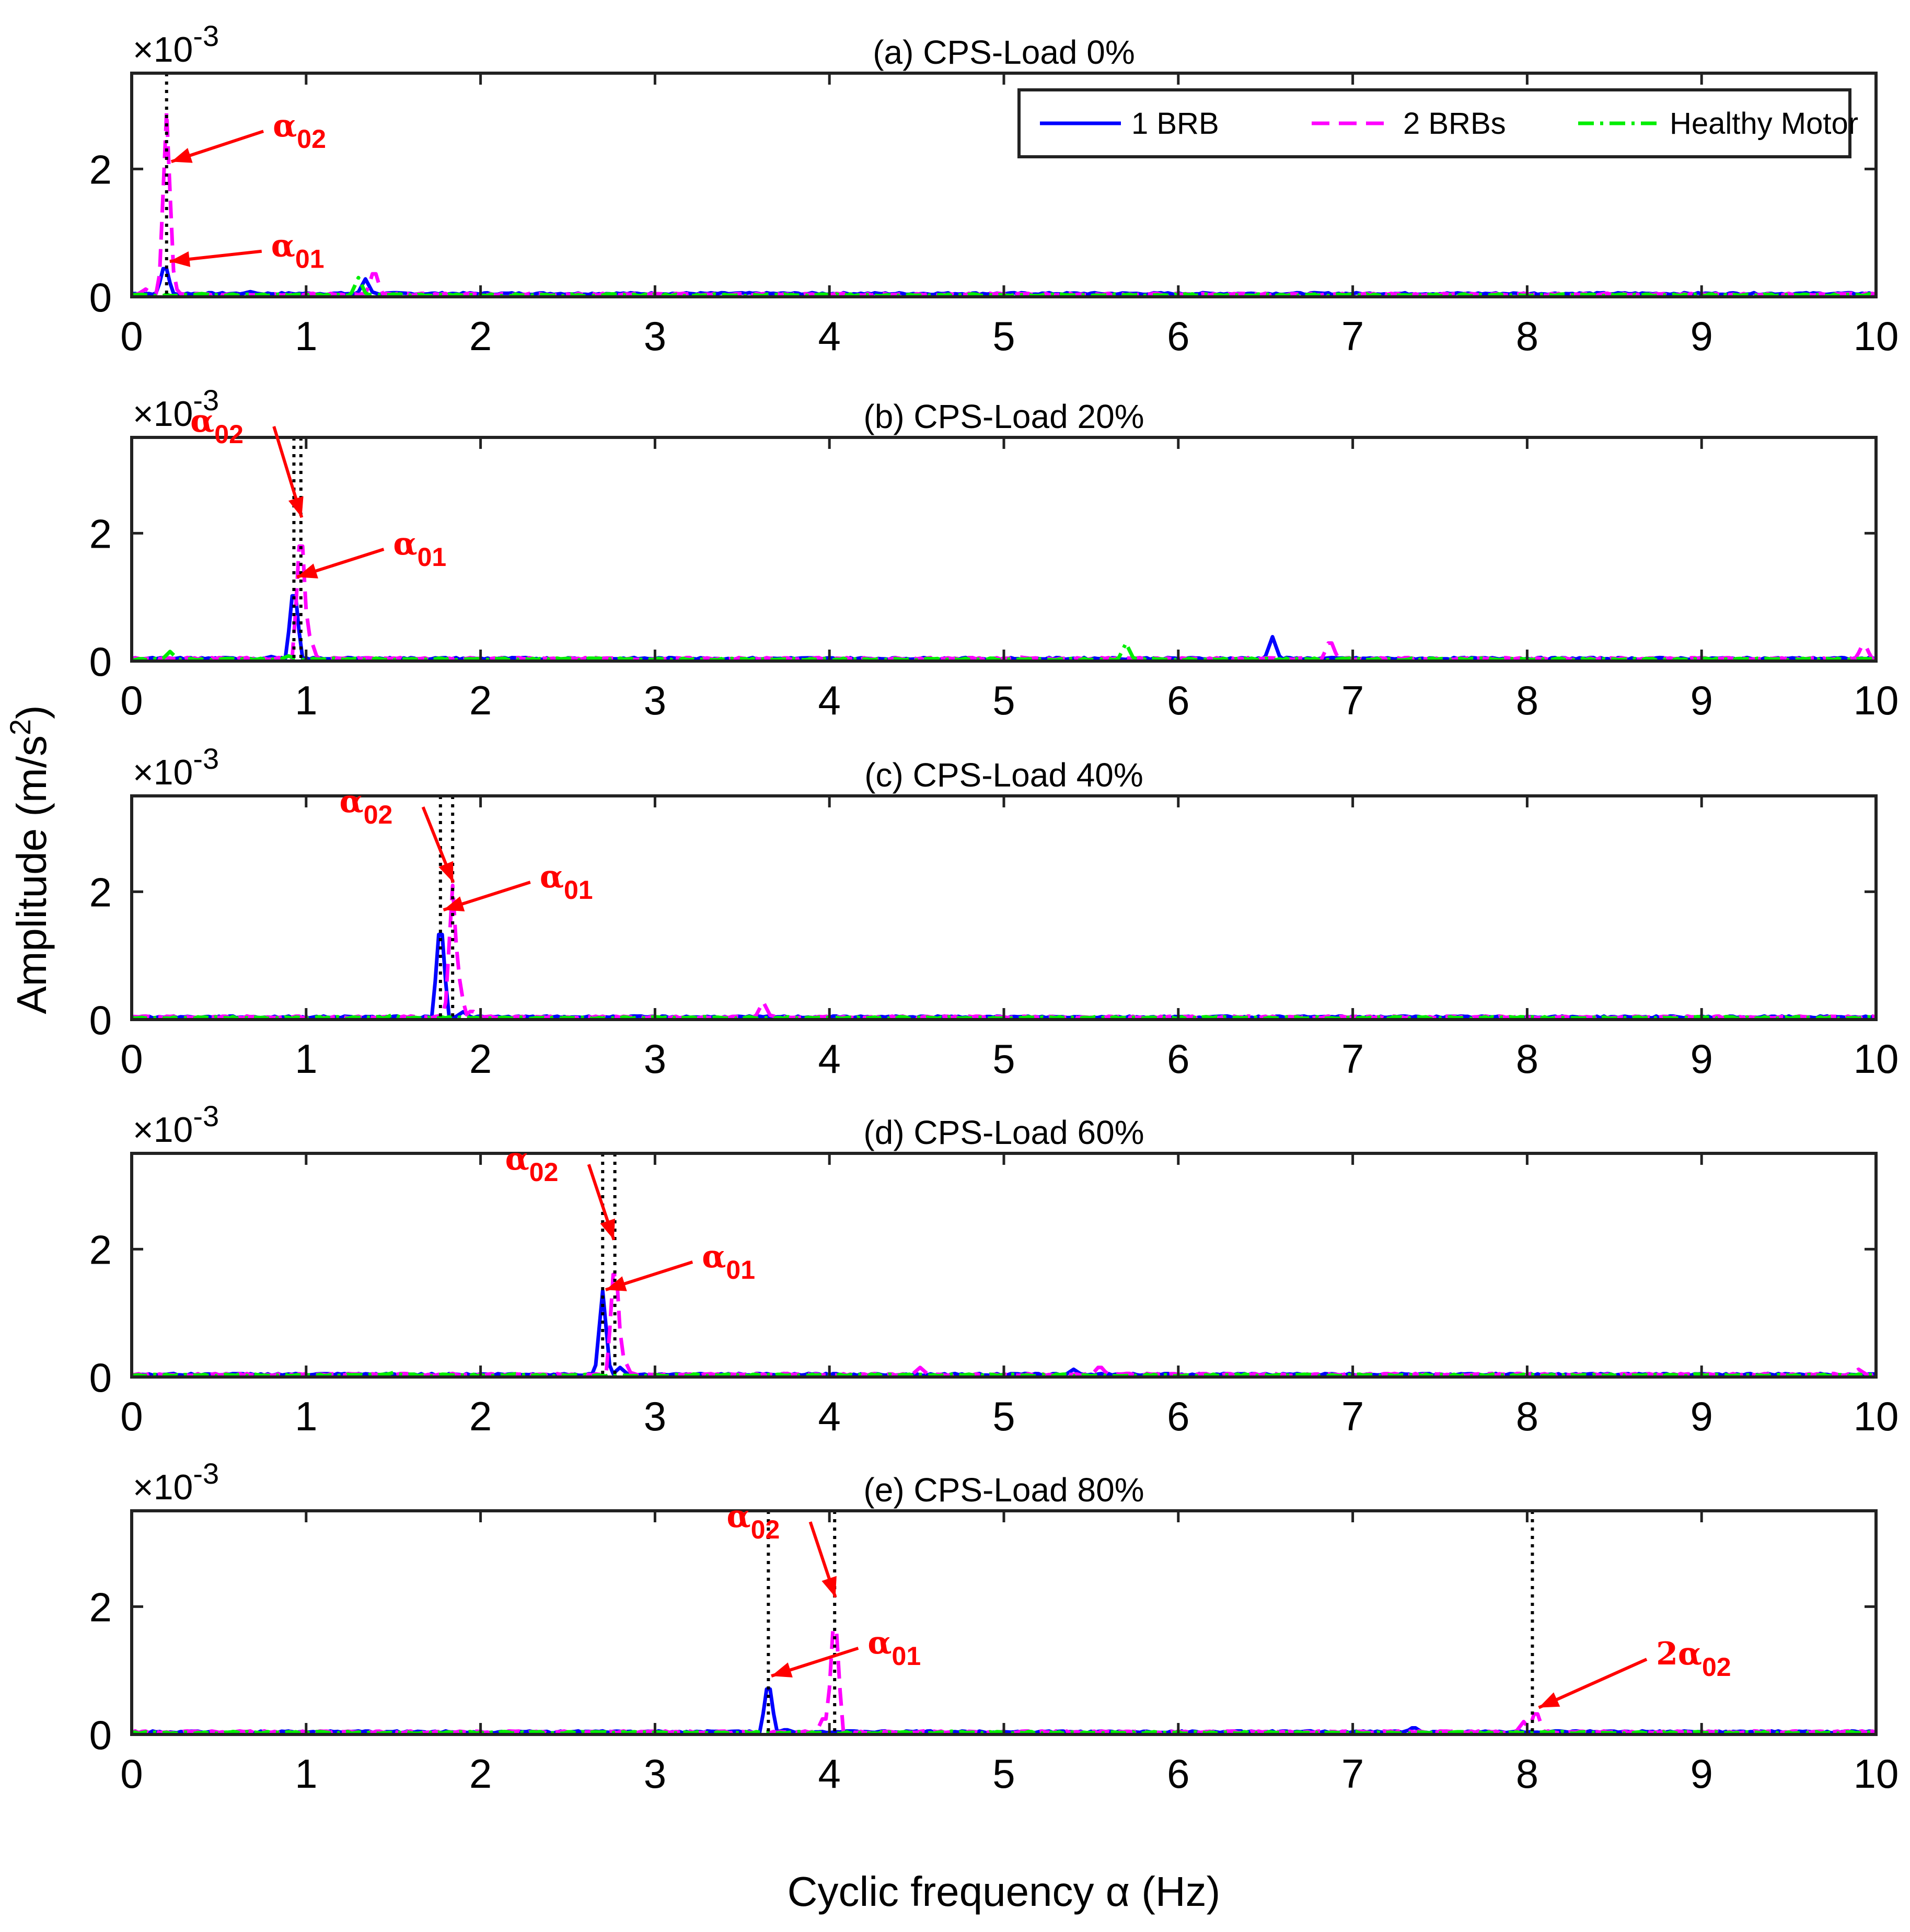  What do you see at coordinates (1003, 416) in the screenshot?
I see `panel-title: (b) CPS-Load 20%` at bounding box center [1003, 416].